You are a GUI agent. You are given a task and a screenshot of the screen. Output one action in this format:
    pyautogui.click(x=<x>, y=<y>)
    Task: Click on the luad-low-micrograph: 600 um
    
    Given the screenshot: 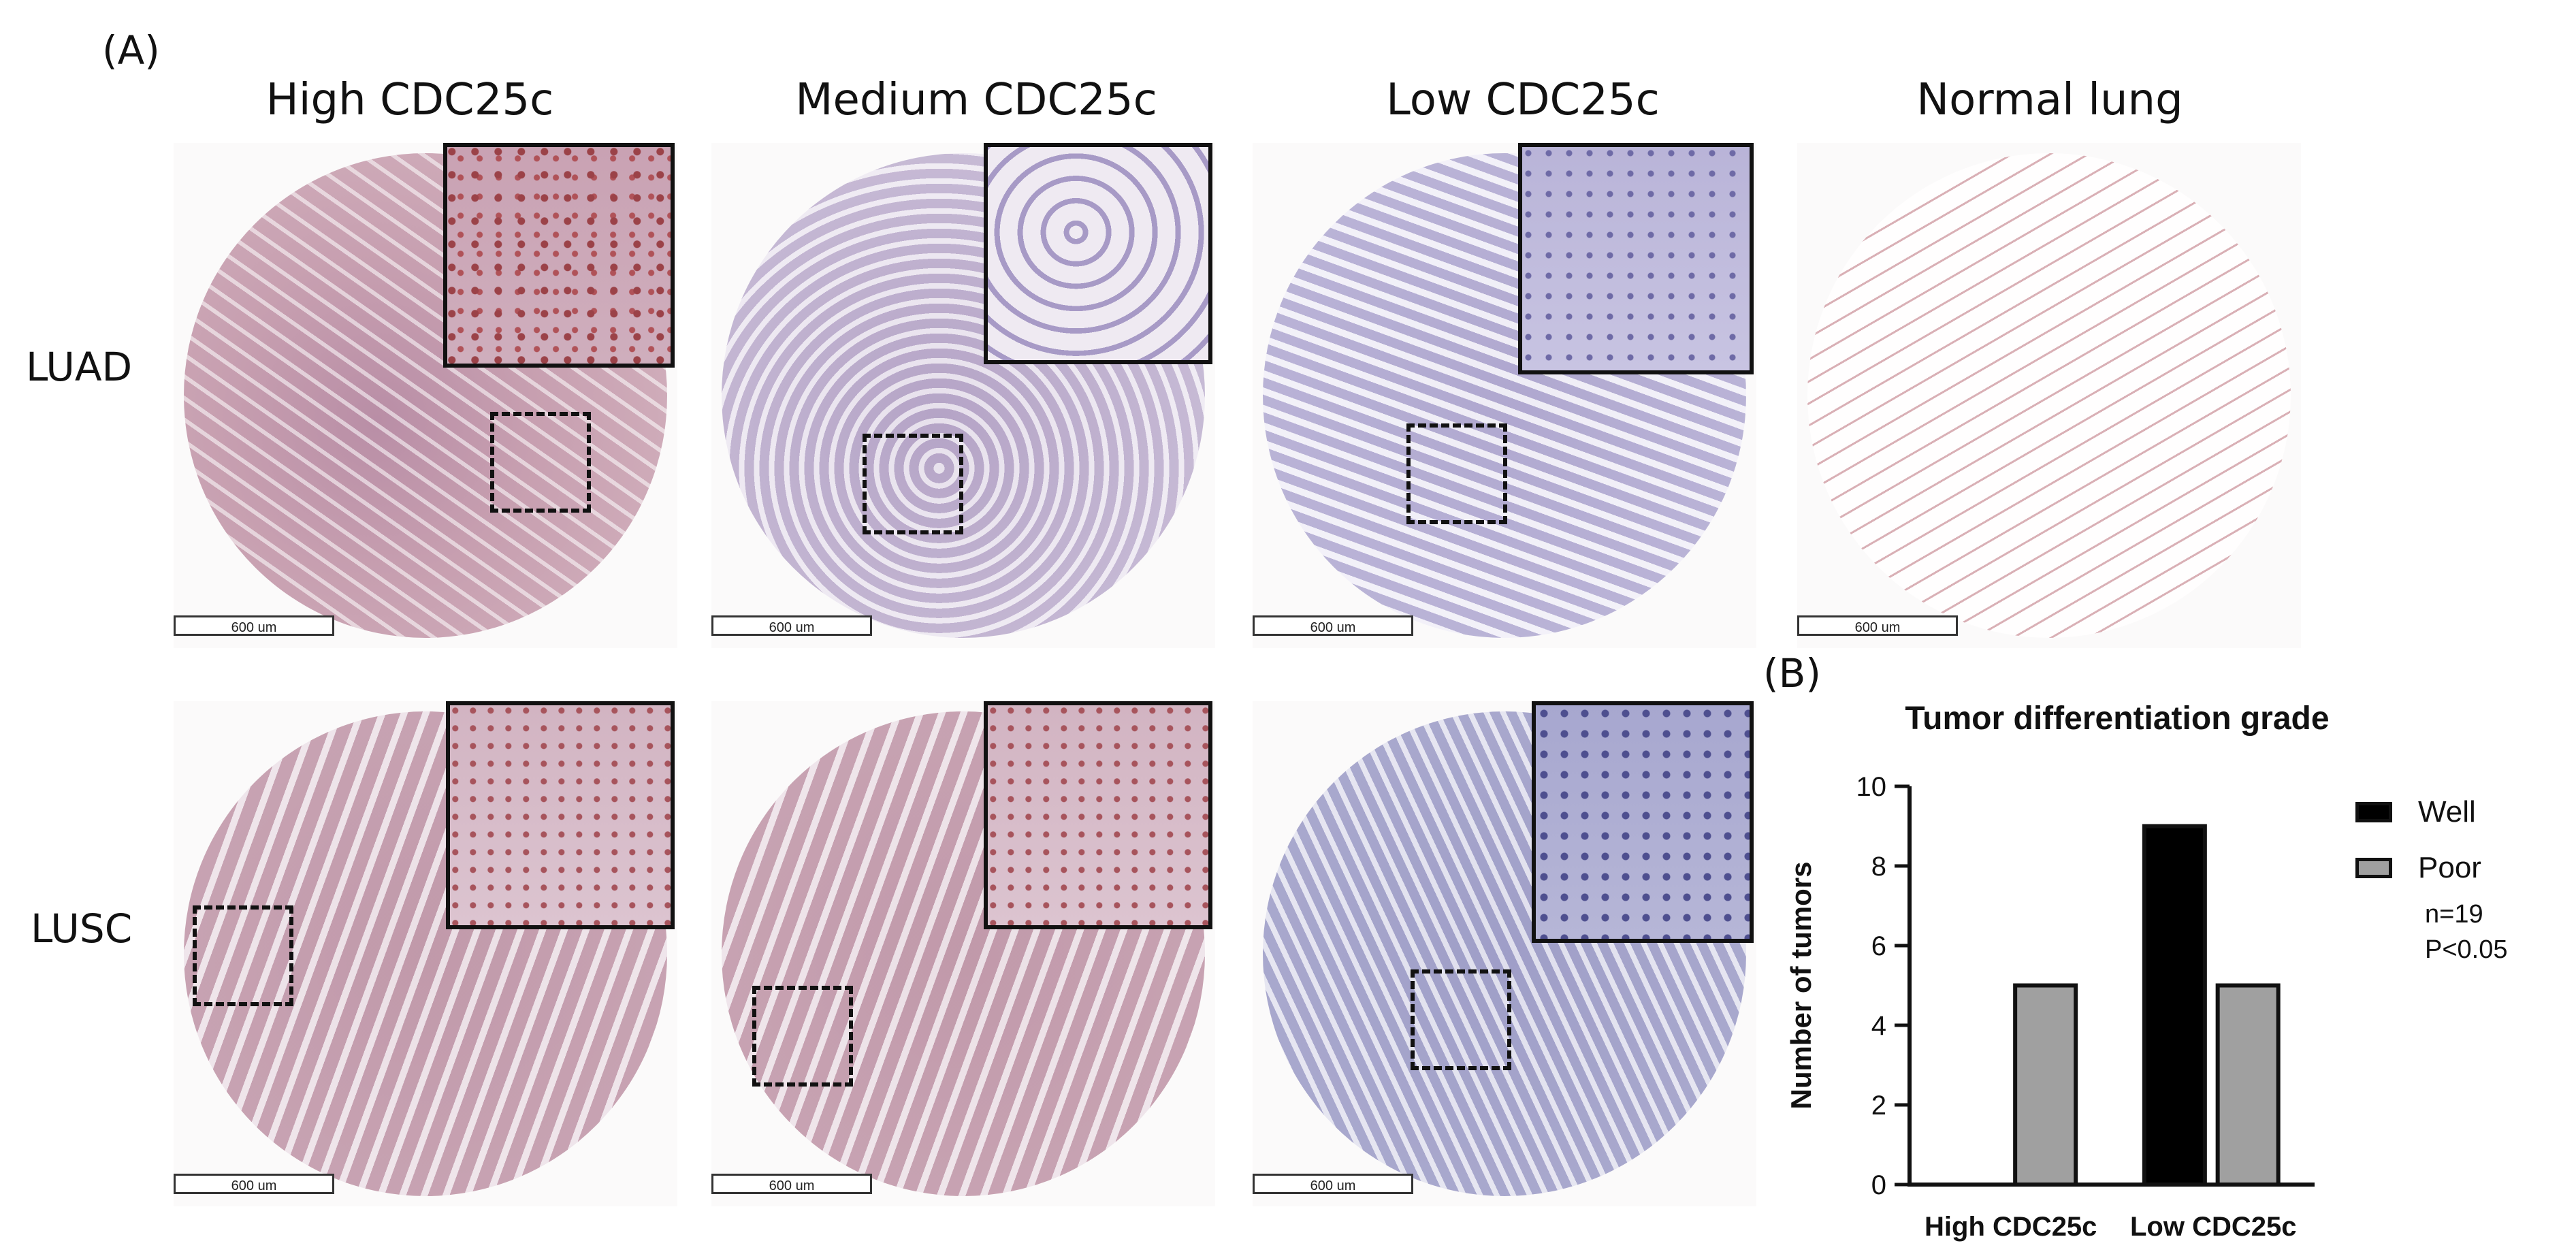 What is the action you would take?
    pyautogui.click(x=1505, y=395)
    